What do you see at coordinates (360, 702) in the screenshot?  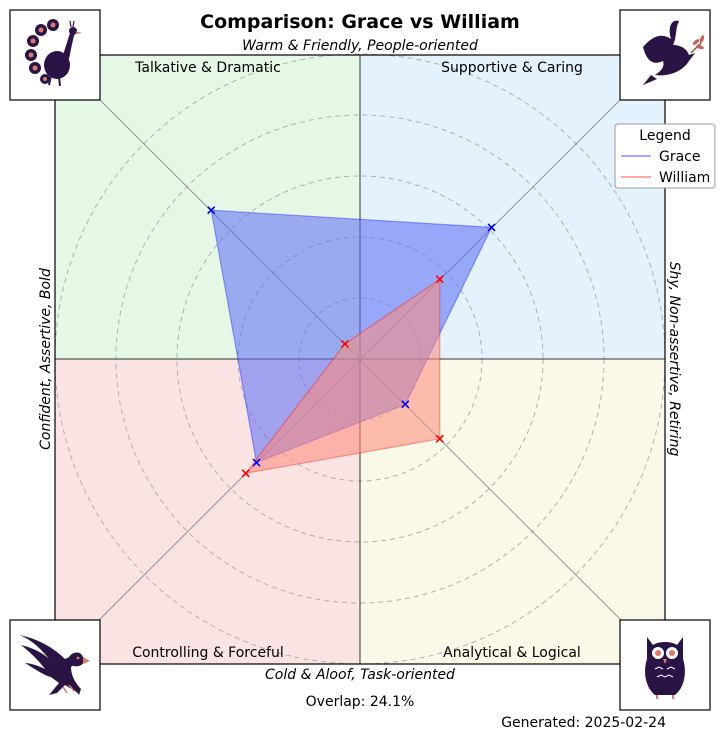 I see `overlap-text: Overlap: 24.1%` at bounding box center [360, 702].